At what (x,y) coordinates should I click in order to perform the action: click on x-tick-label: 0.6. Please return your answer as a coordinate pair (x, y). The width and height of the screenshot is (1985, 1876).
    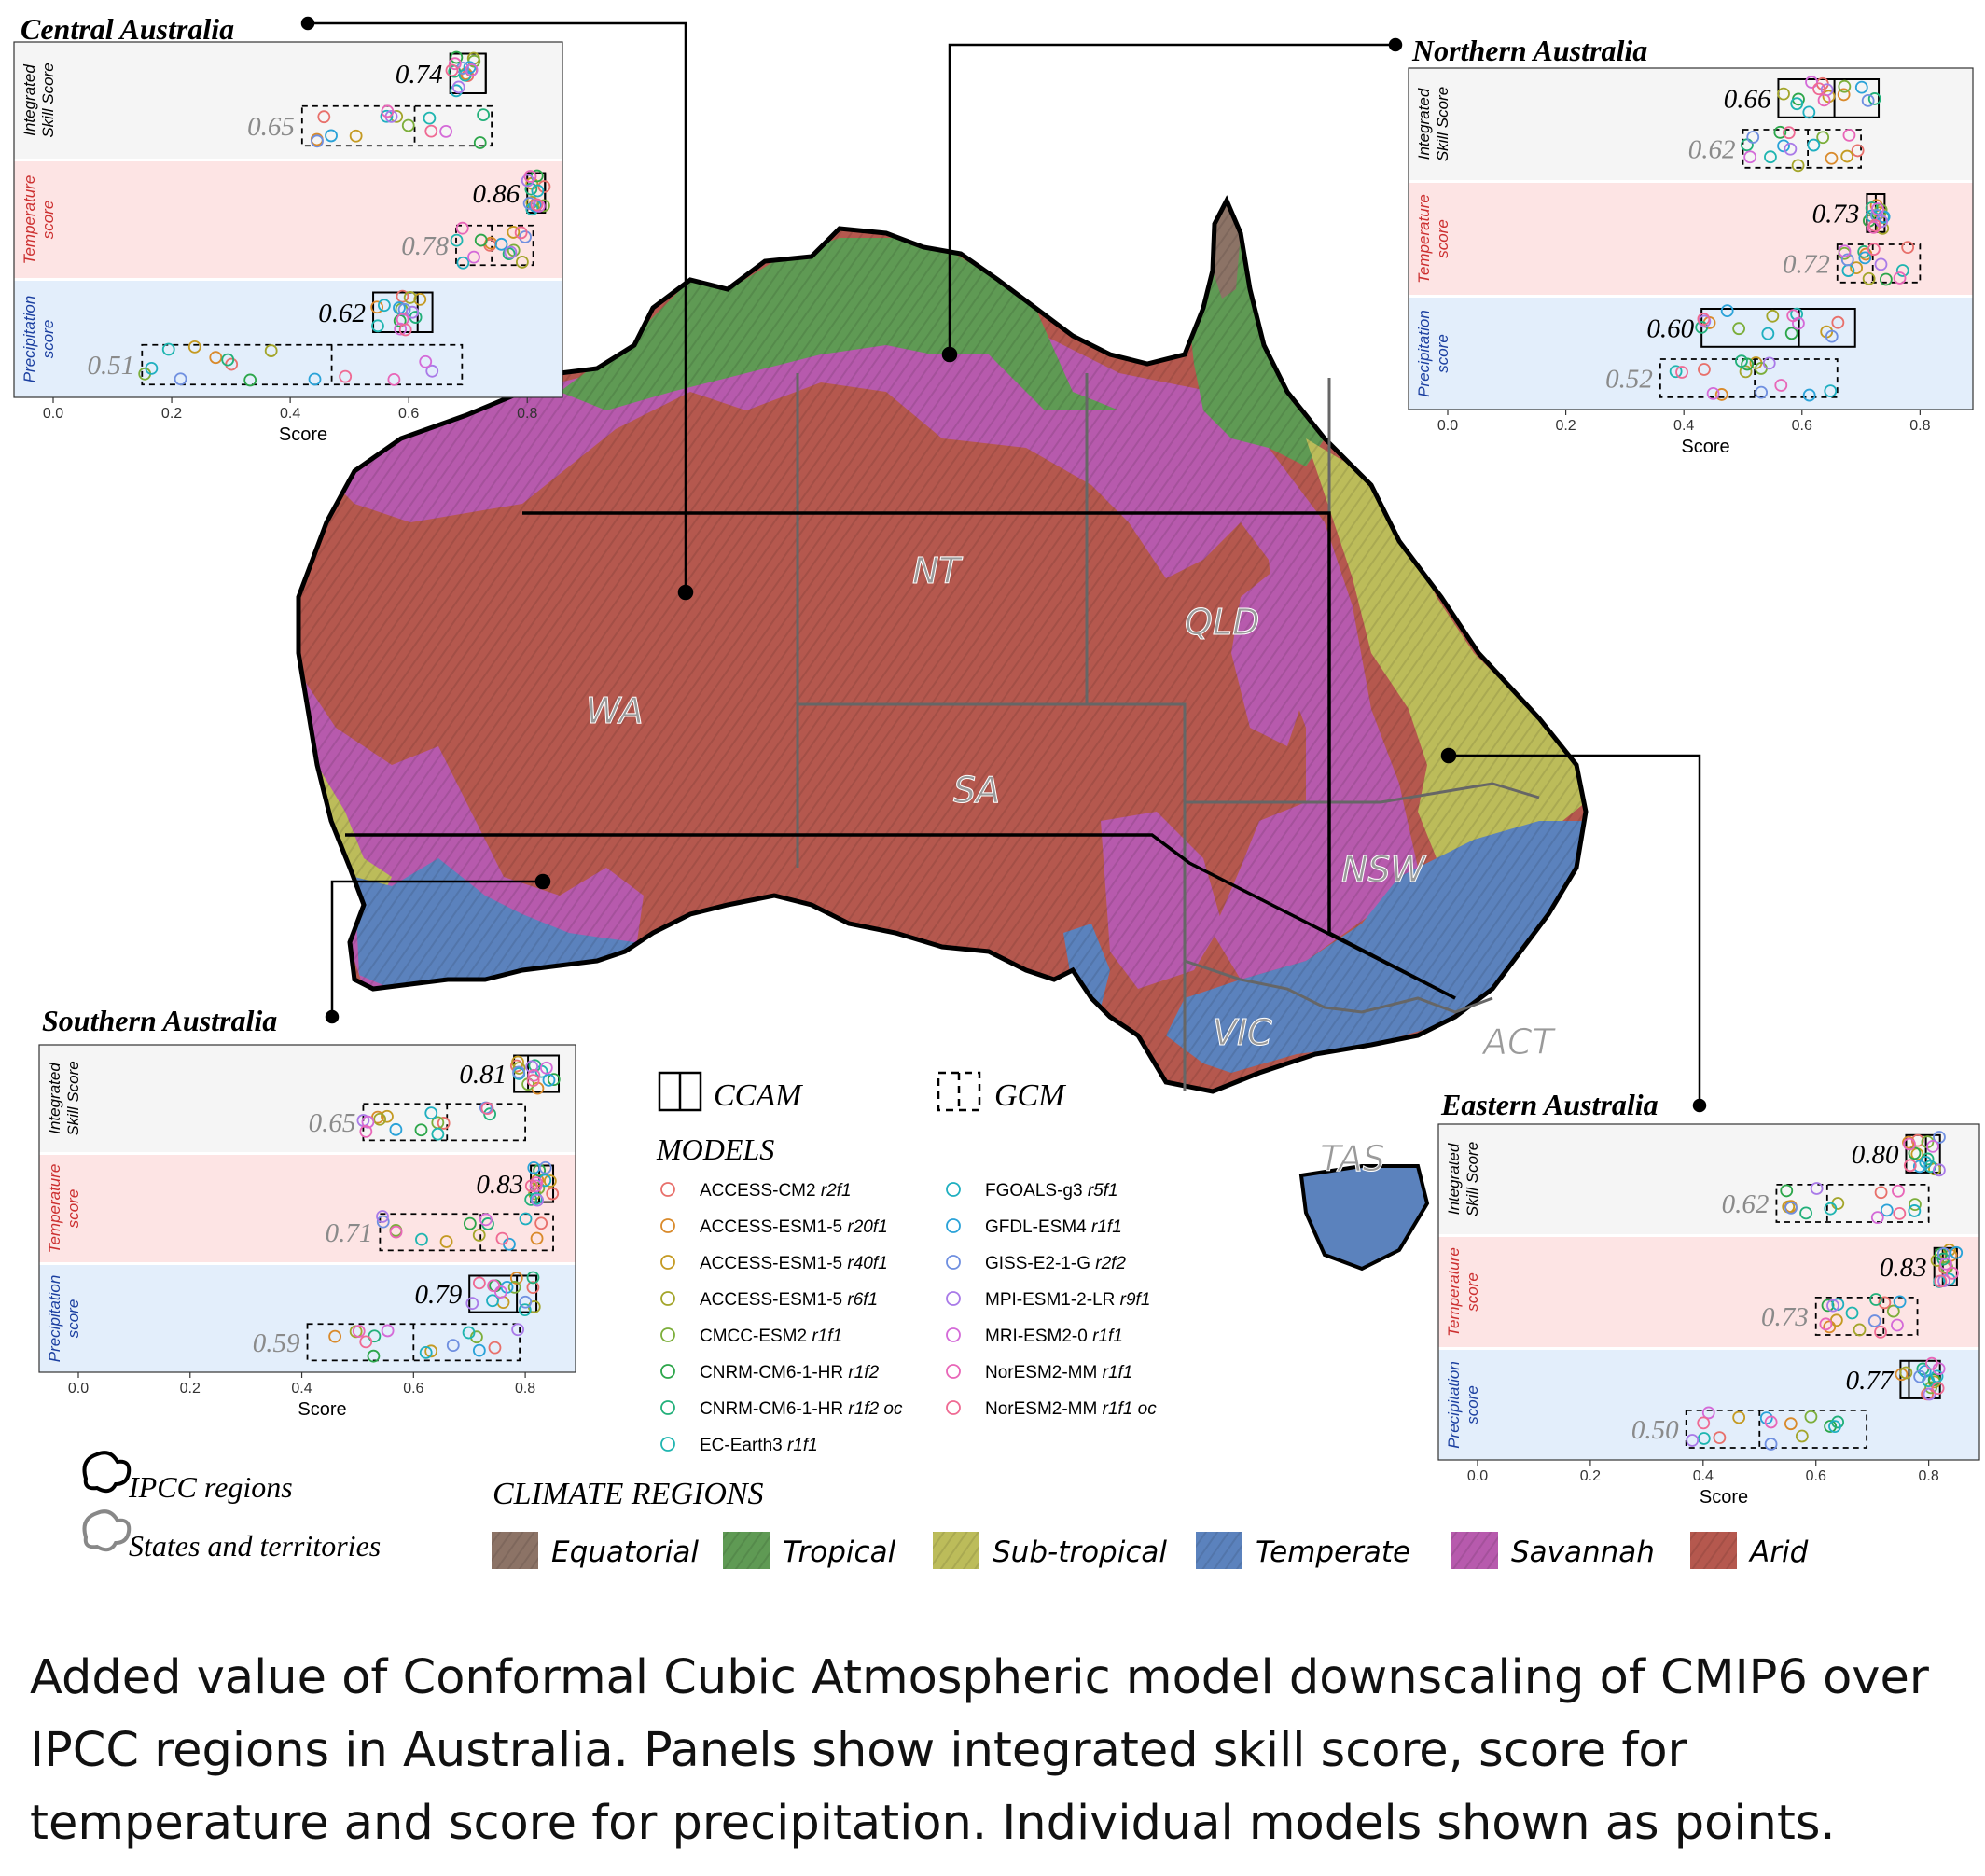
    Looking at the image, I should click on (413, 1389).